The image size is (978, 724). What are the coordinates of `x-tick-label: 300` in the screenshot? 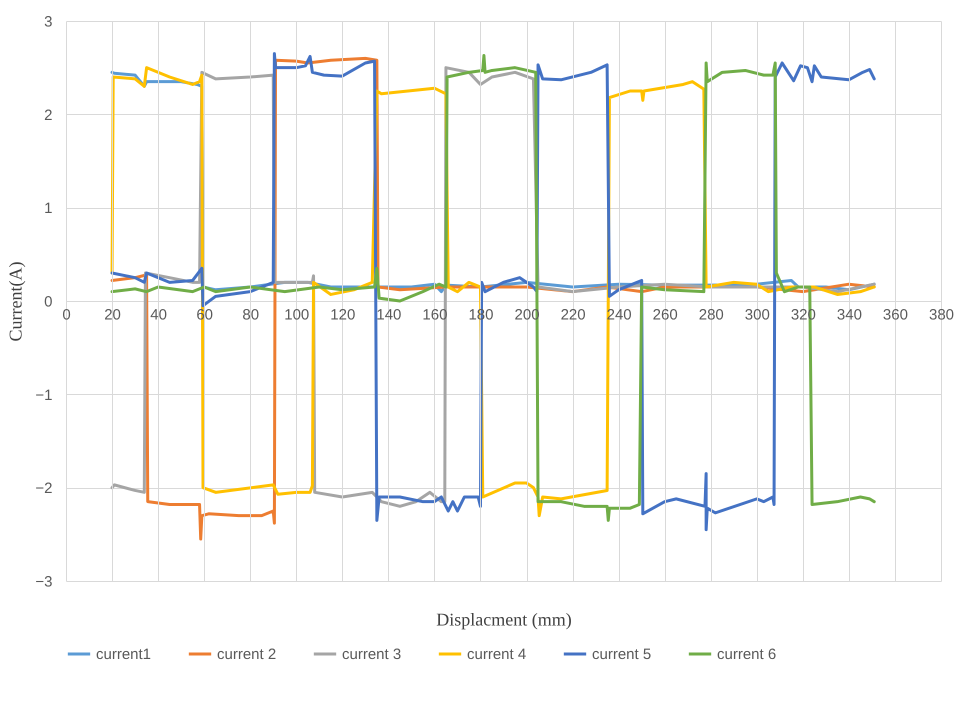 It's located at (757, 315).